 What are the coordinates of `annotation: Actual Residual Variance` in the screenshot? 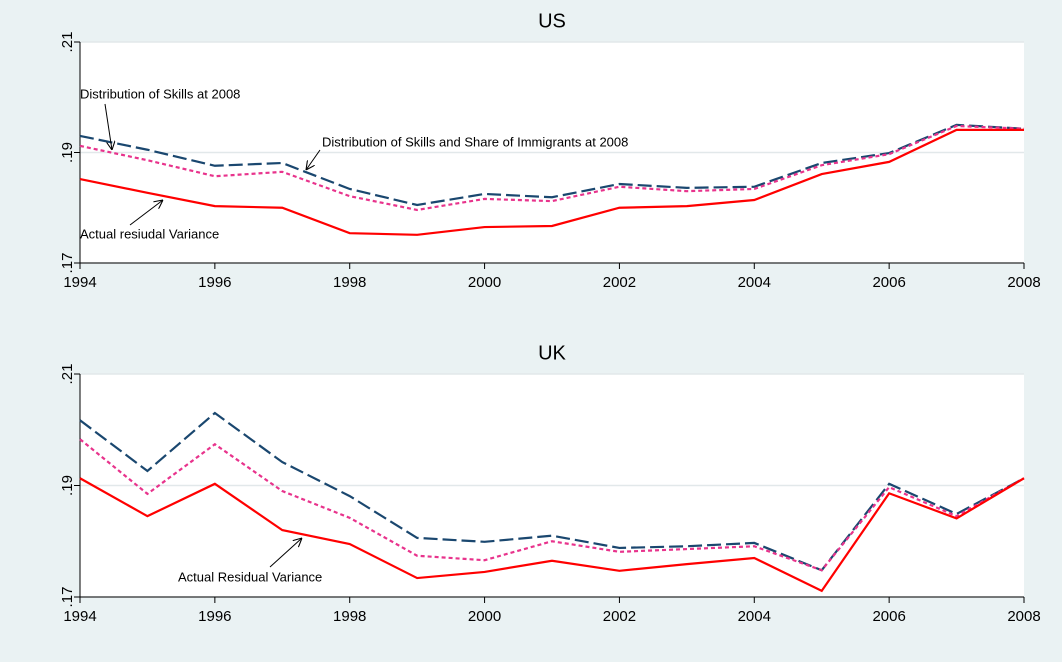 It's located at (250, 576).